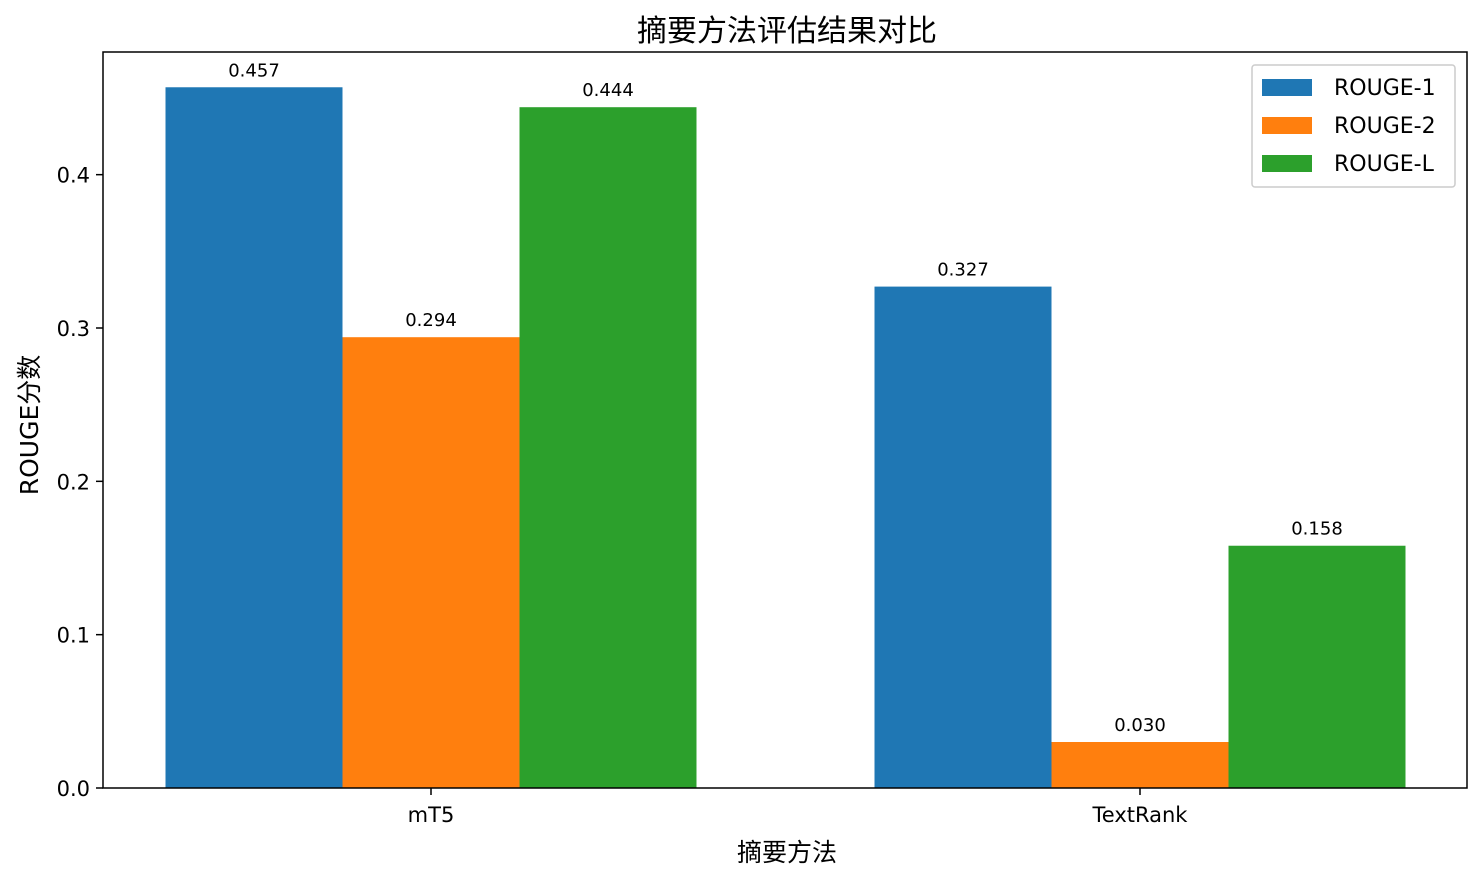 The width and height of the screenshot is (1483, 882). I want to click on bar-value-label: 0.294, so click(431, 320).